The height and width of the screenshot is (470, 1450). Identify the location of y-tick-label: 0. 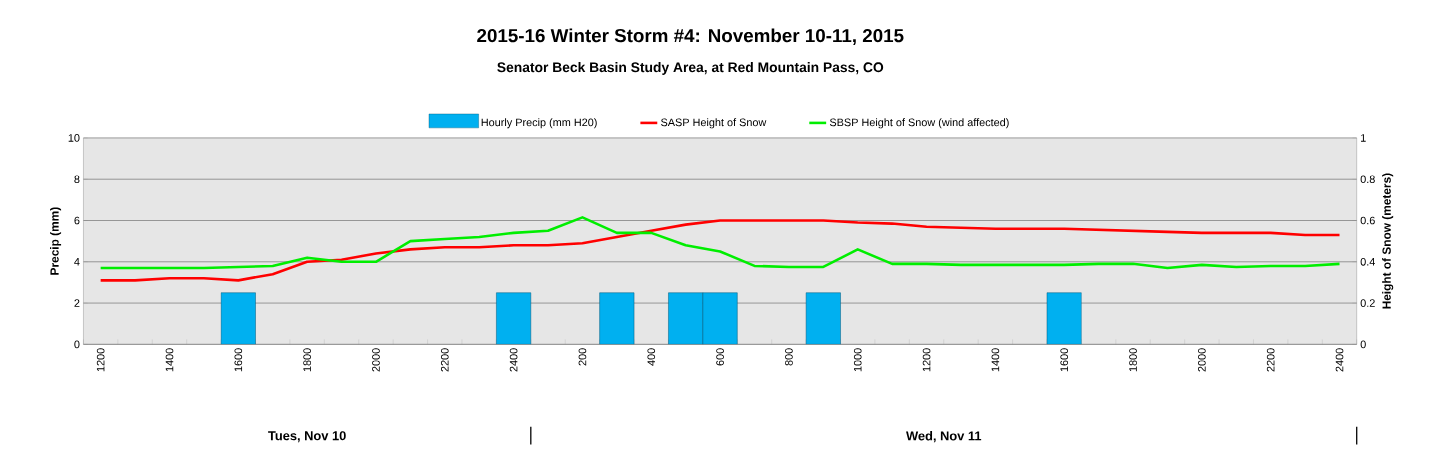
(77, 344).